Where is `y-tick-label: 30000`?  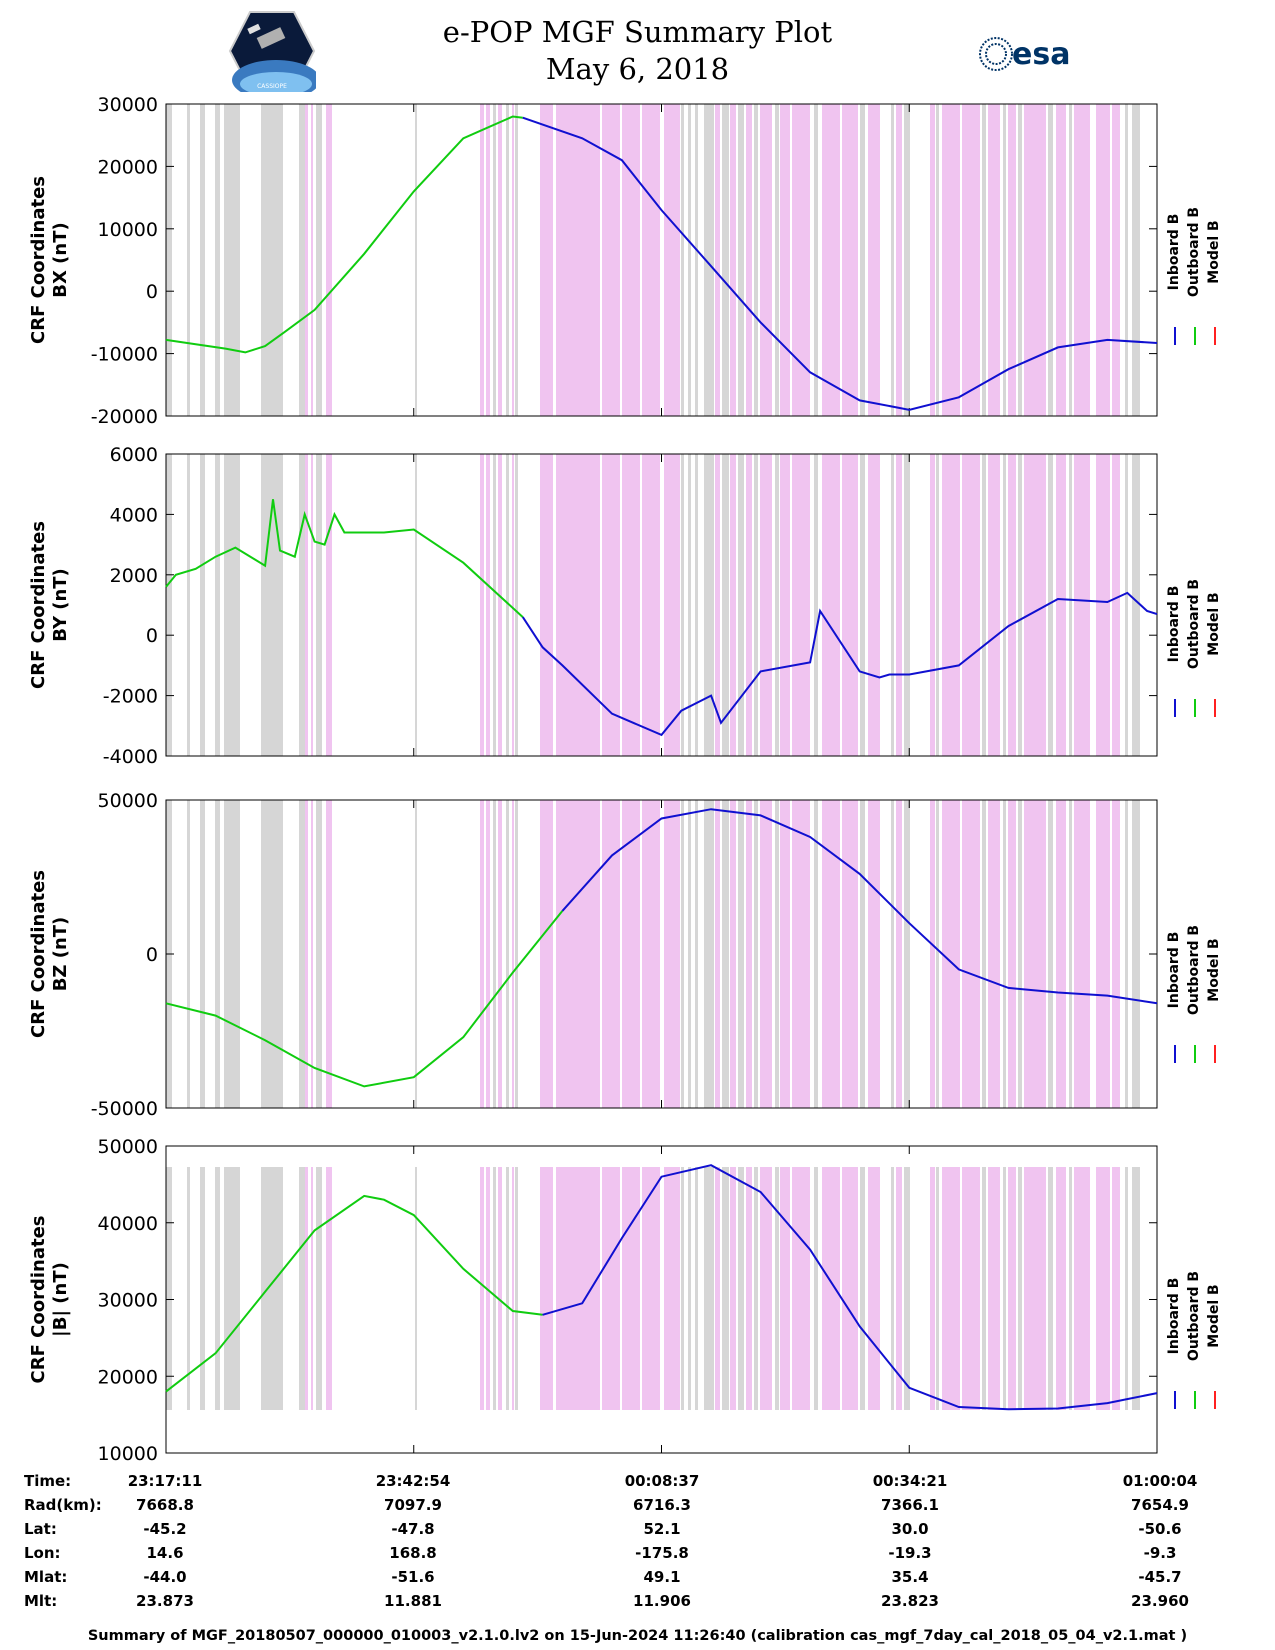
y-tick-label: 30000 is located at coordinates (128, 1301).